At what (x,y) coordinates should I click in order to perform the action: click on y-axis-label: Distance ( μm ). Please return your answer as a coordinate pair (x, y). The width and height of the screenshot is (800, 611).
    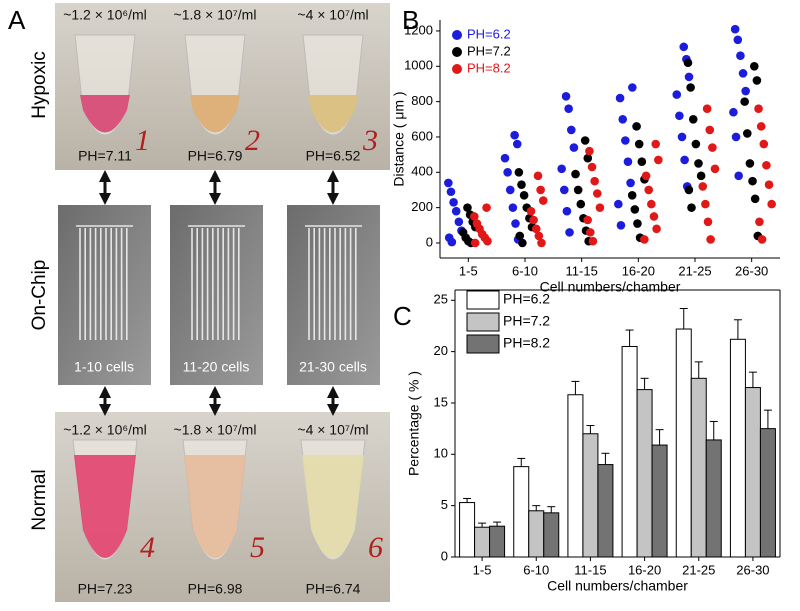
    Looking at the image, I should click on (399, 138).